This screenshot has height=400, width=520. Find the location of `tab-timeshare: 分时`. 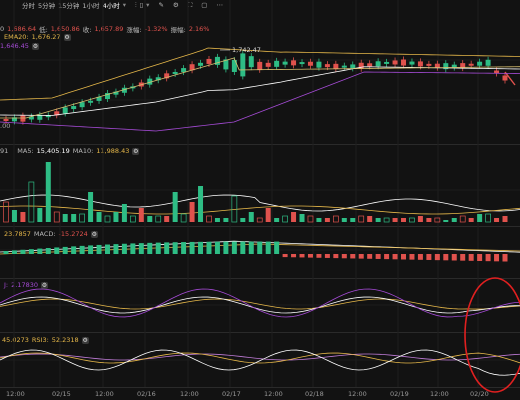

tab-timeshare: 分时 is located at coordinates (28, 6).